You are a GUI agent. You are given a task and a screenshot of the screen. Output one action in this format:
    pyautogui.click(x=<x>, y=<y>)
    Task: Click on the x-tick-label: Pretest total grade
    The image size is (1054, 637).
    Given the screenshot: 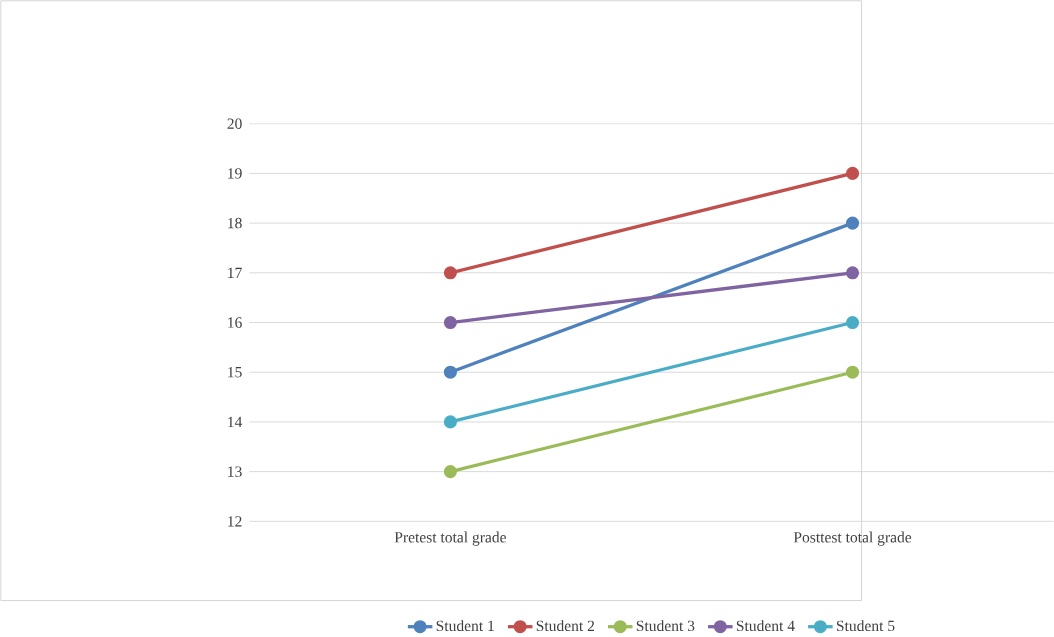 What is the action you would take?
    pyautogui.click(x=450, y=538)
    